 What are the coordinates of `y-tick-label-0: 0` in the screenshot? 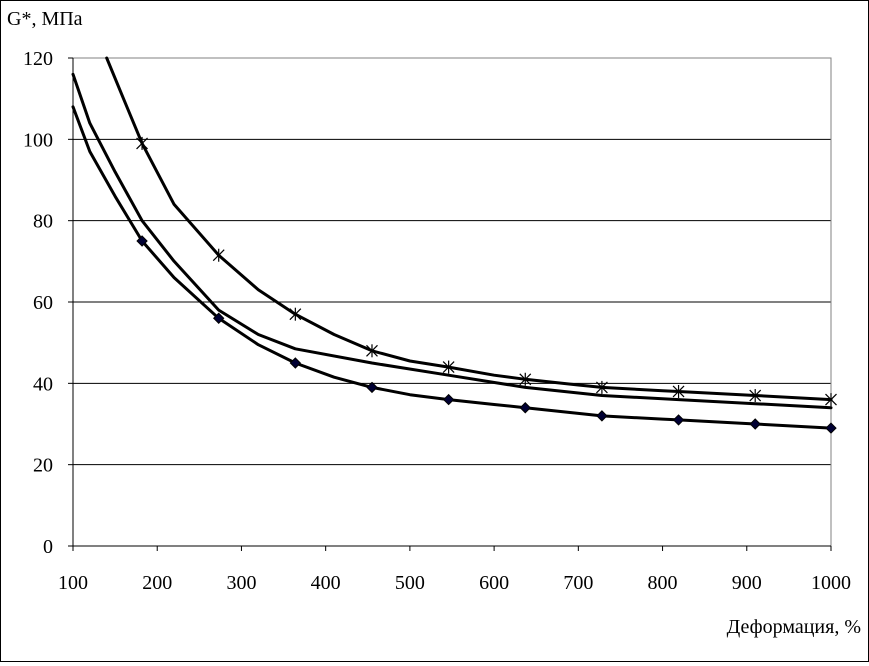 It's located at (48, 547).